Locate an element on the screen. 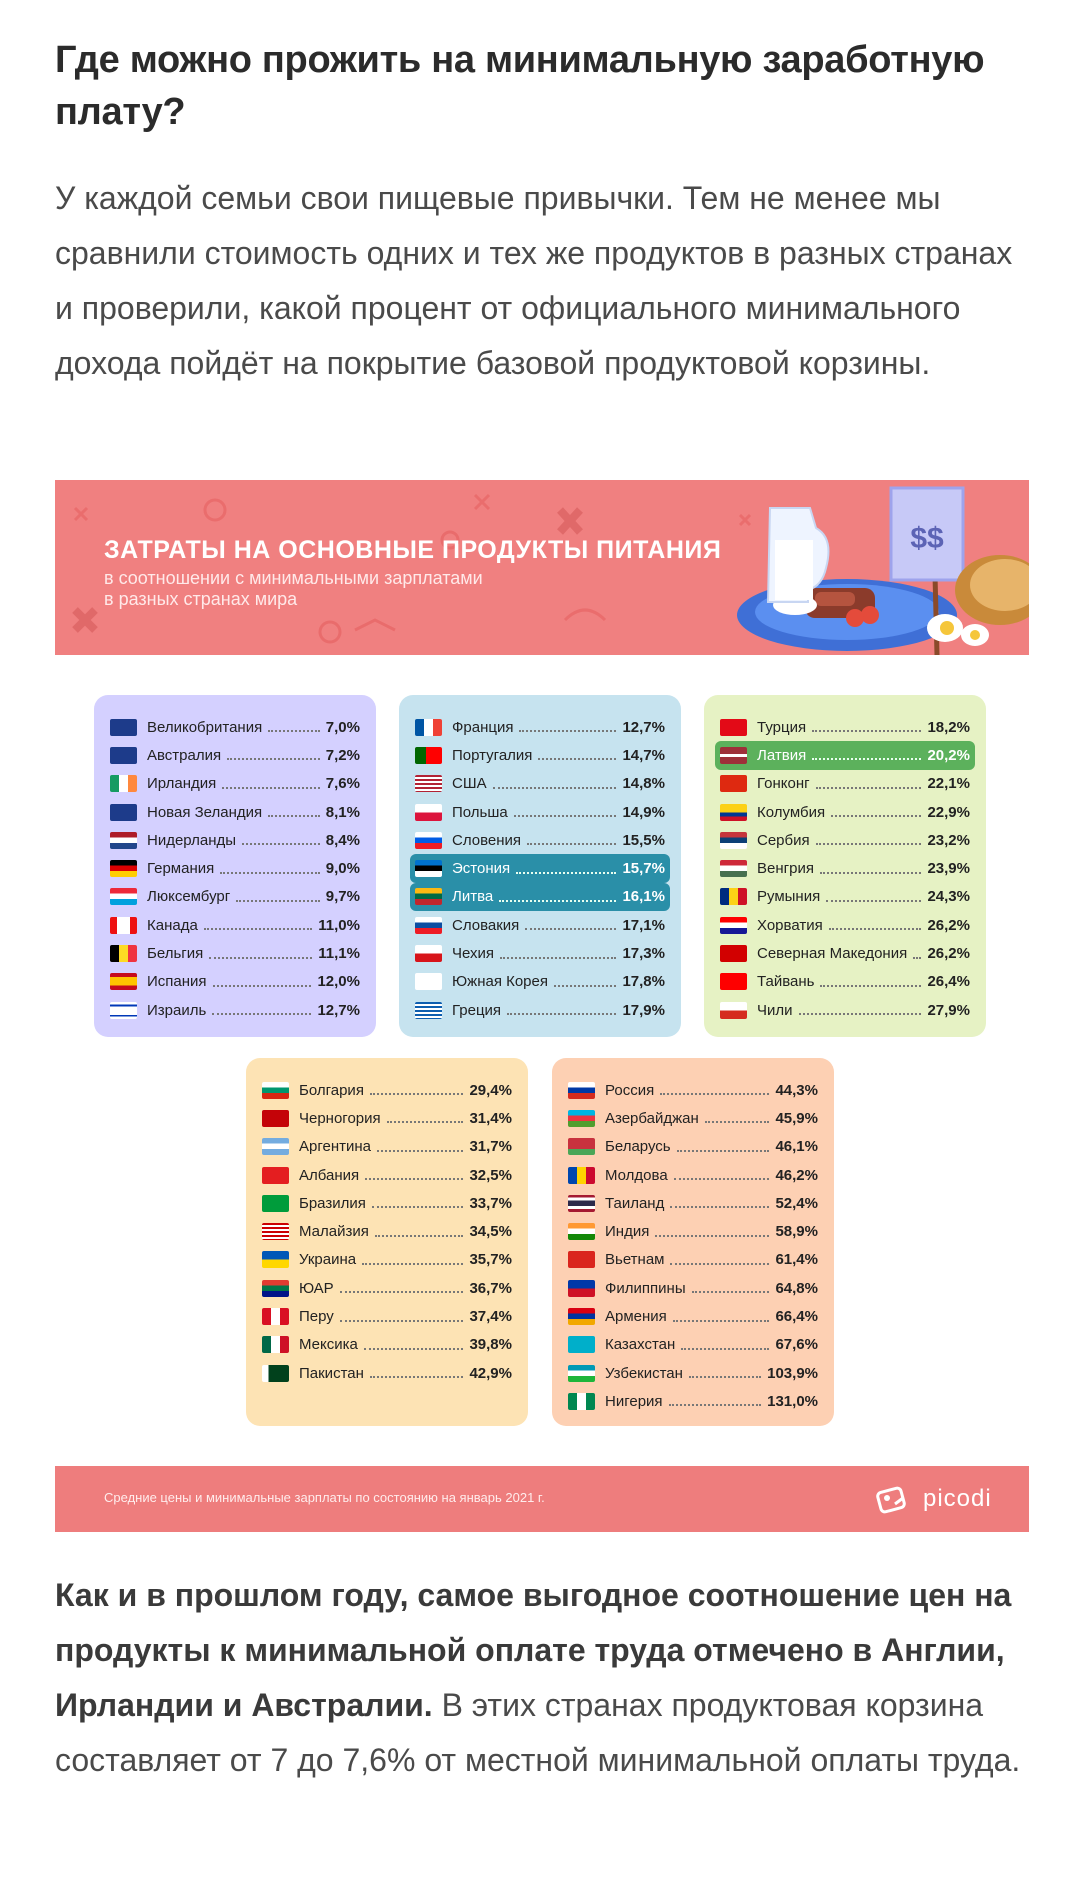 This screenshot has width=1080, height=1880. flag-pt-icon is located at coordinates (428, 755).